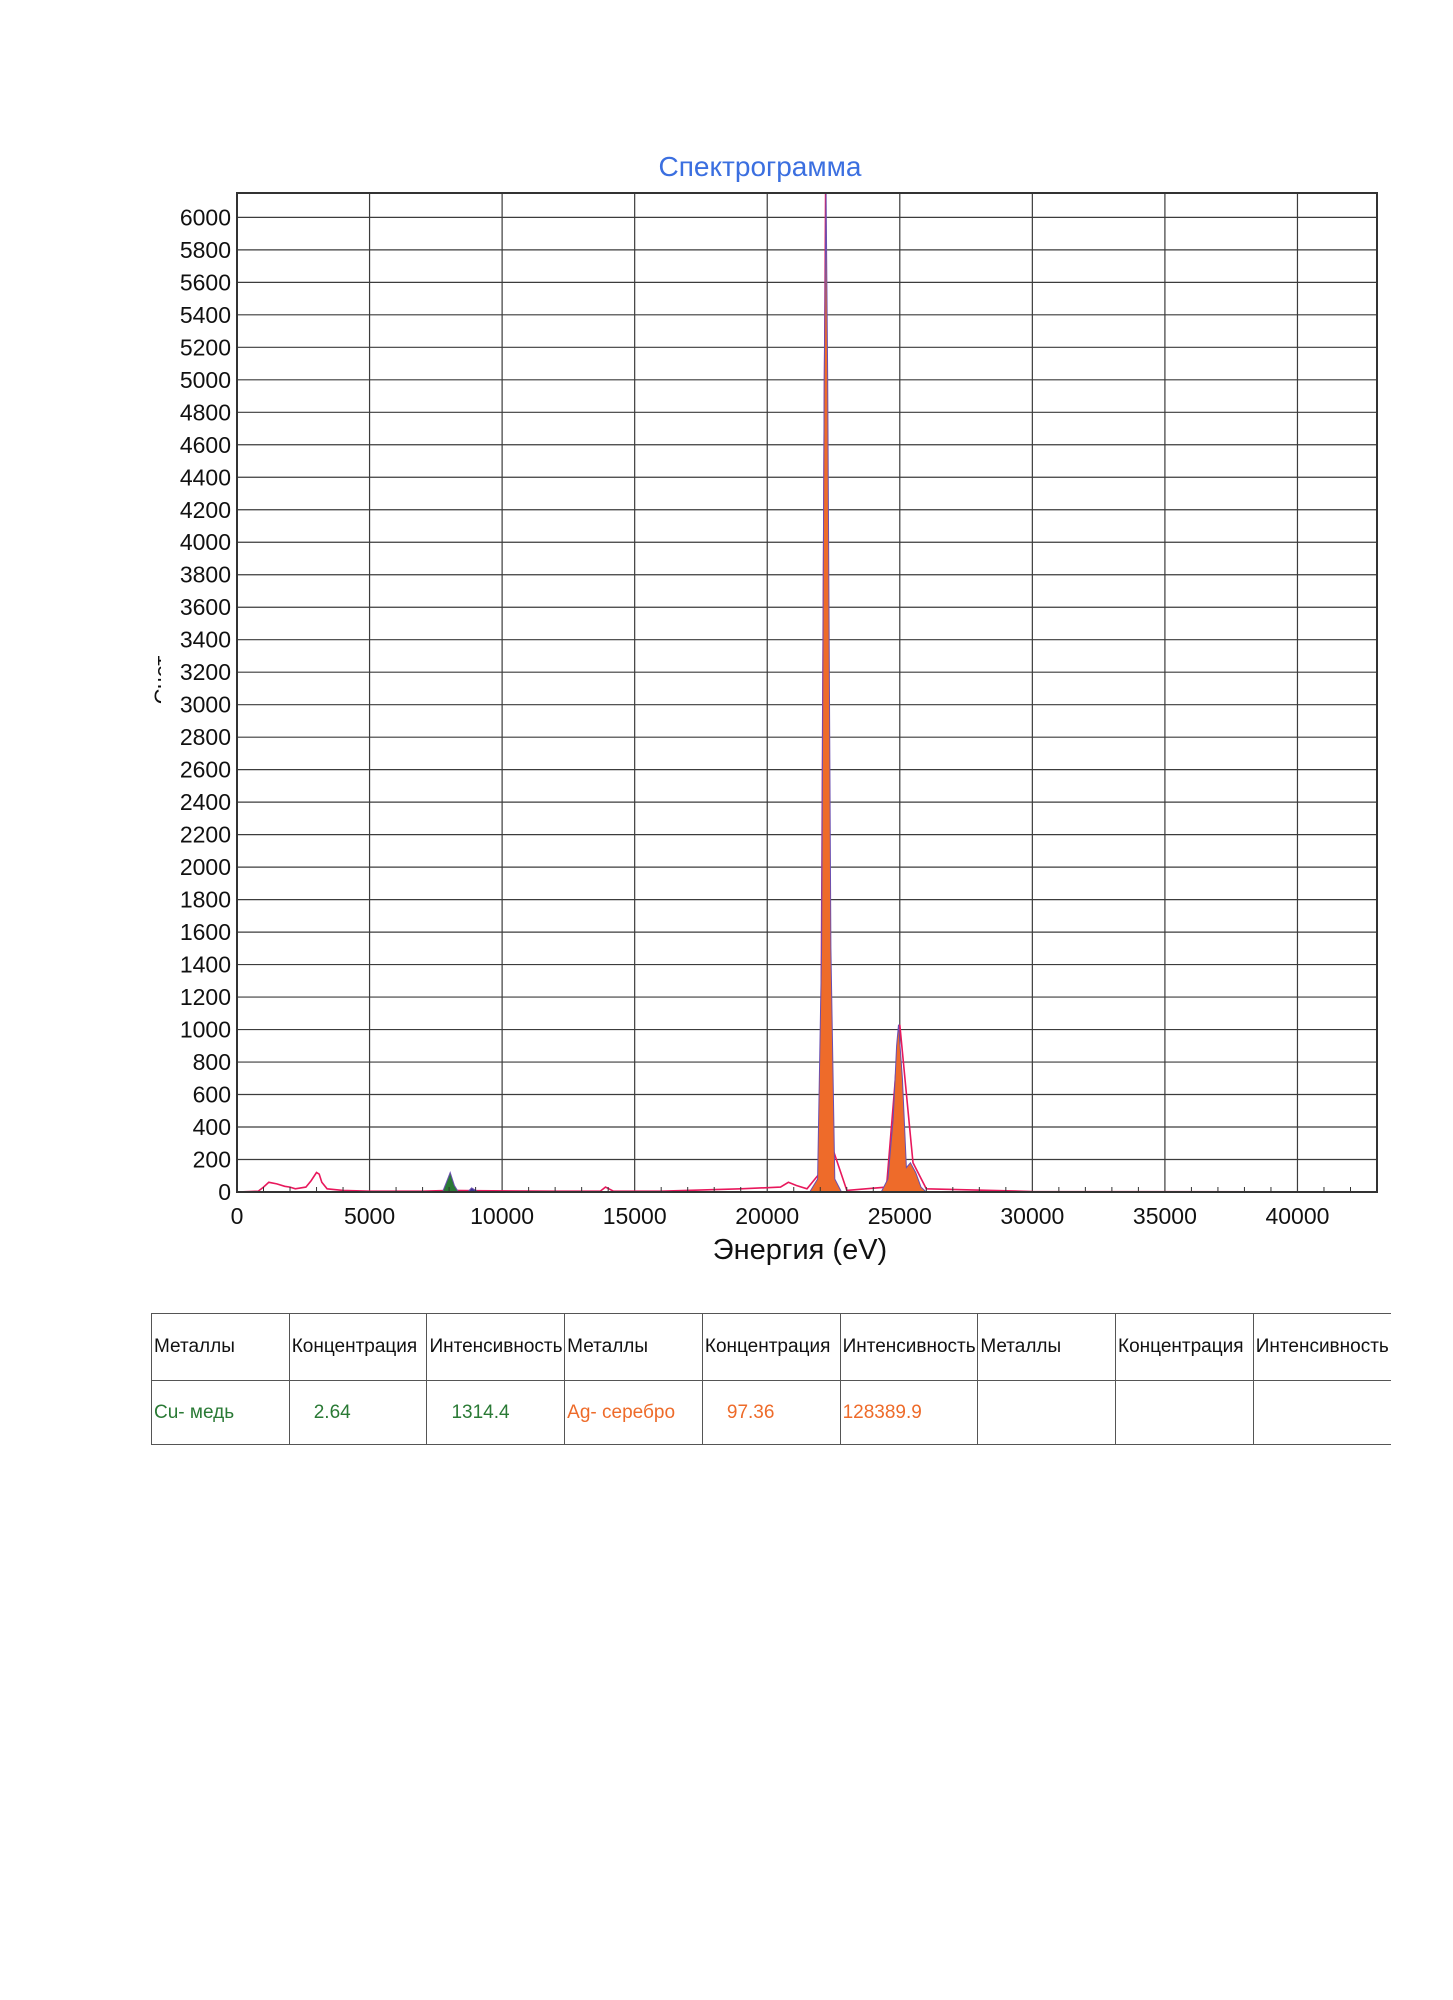 This screenshot has height=2000, width=1453. Describe the element at coordinates (220, 1412) in the screenshot. I see `cell-metal-cu: Cu- медь` at that location.